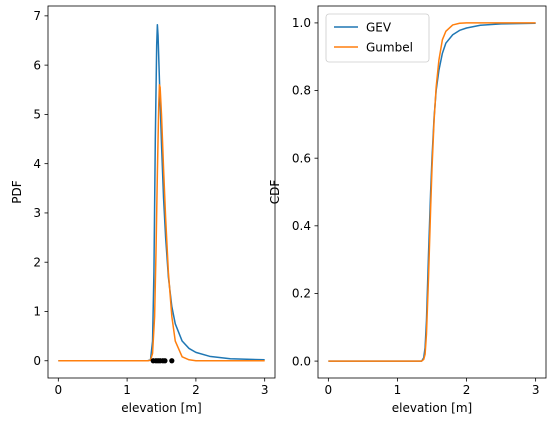 The image size is (554, 432). I want to click on y-tick-label: 0, so click(37, 361).